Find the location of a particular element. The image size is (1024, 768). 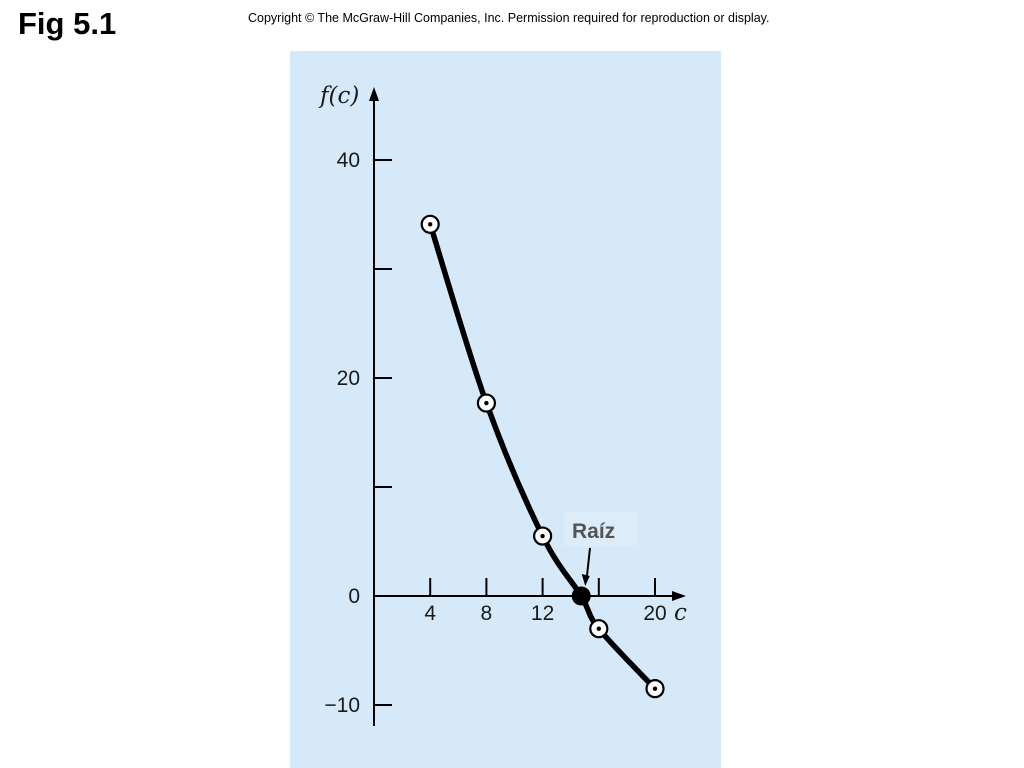

callout-layer: Raíz is located at coordinates (600, 549).